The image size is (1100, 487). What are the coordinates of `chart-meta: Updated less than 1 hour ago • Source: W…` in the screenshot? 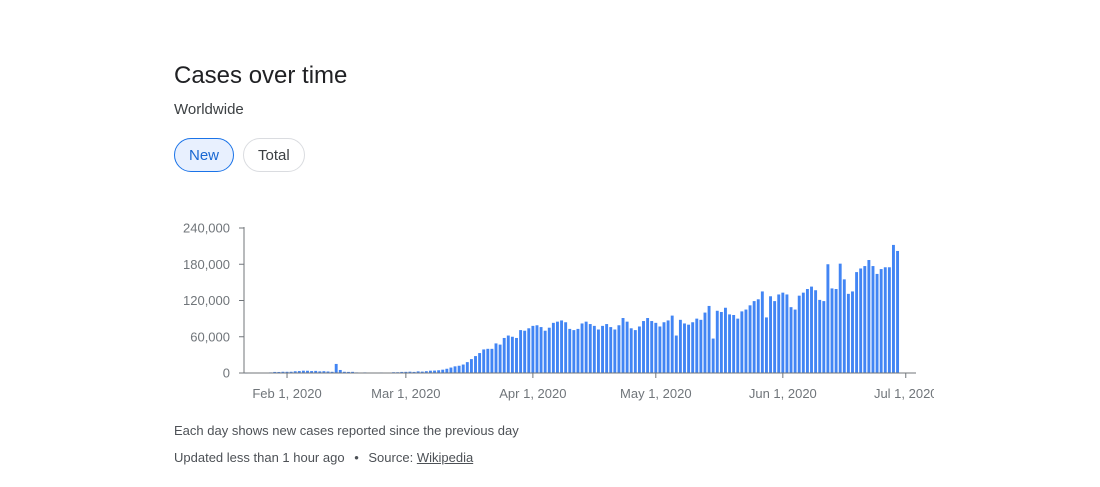 It's located at (323, 457).